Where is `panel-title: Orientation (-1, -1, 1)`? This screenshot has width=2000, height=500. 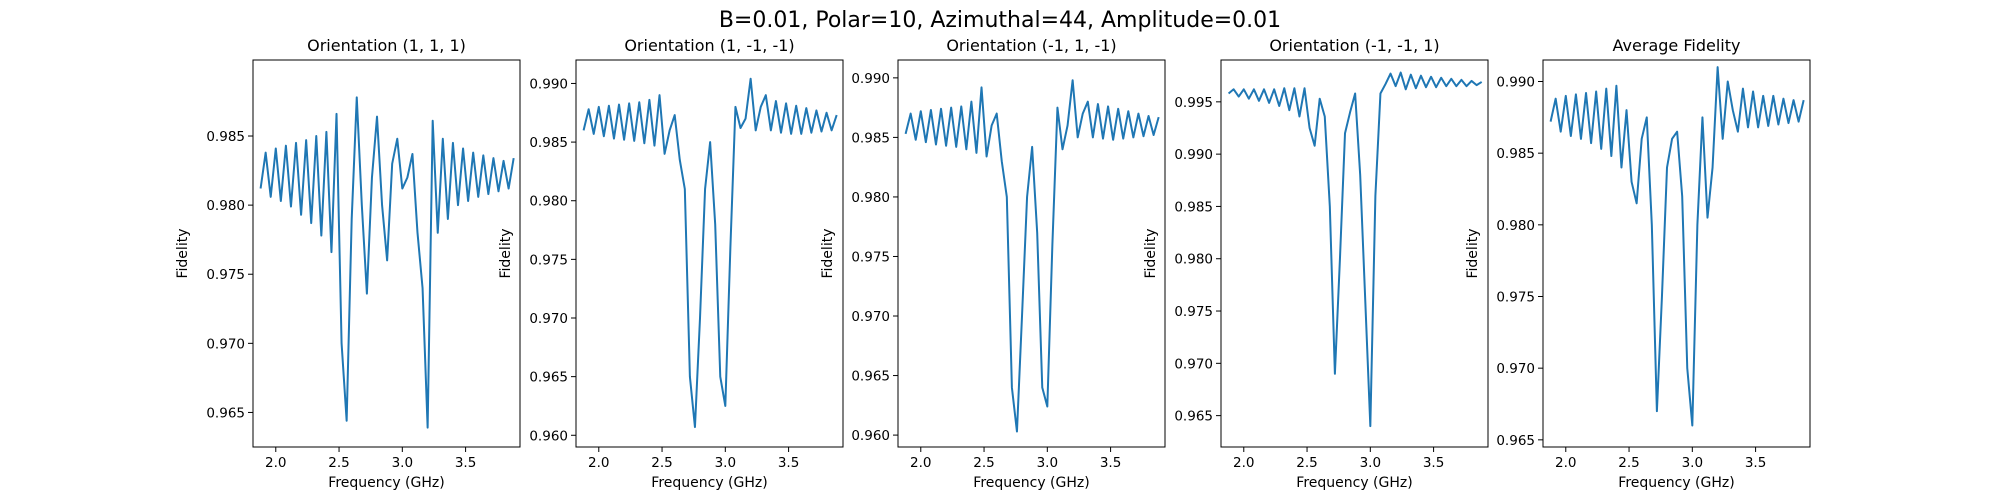 panel-title: Orientation (-1, -1, 1) is located at coordinates (1354, 45).